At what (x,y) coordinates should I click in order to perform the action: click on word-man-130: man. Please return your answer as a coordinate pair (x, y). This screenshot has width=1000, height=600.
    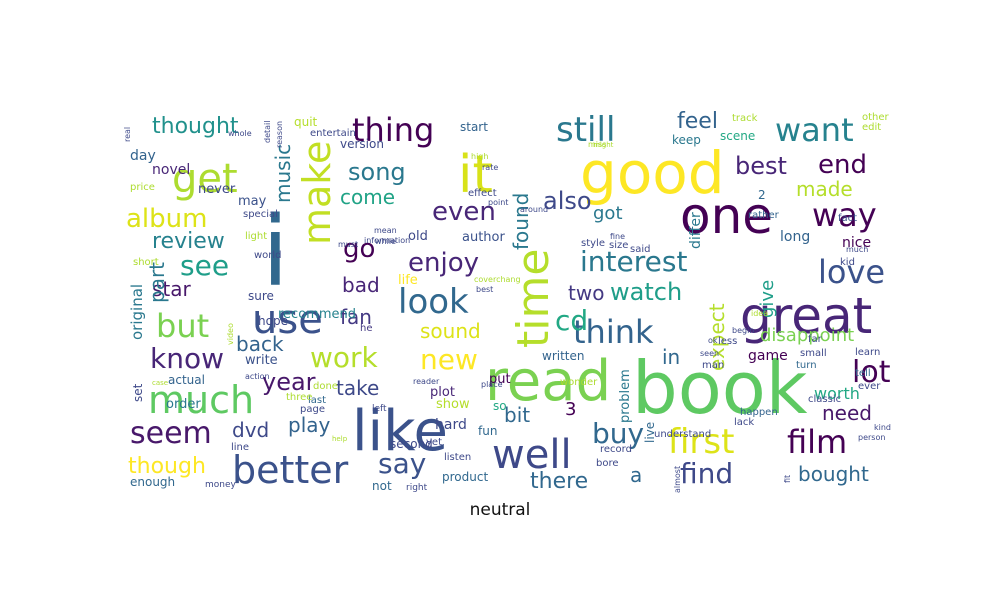
    Looking at the image, I should click on (713, 365).